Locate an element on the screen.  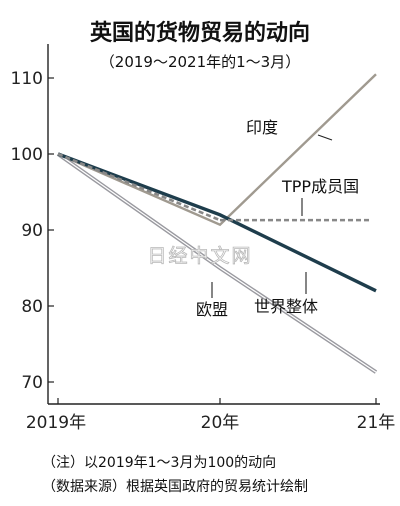
series-label-tpp: TPP成员国 is located at coordinates (320, 186).